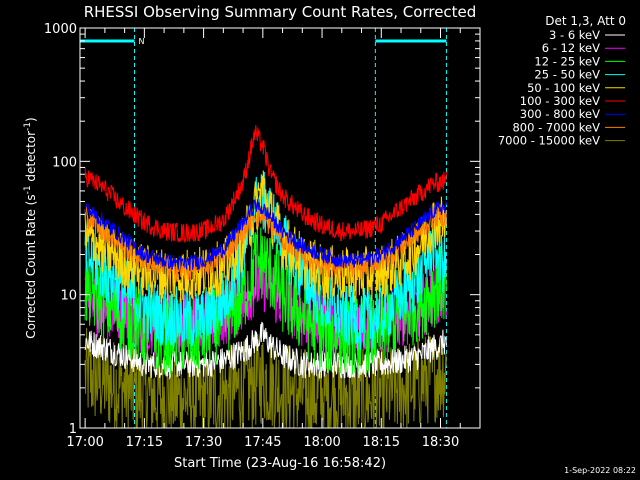  What do you see at coordinates (574, 35) in the screenshot?
I see `legend-entry-label-0: 3 - 6 keV` at bounding box center [574, 35].